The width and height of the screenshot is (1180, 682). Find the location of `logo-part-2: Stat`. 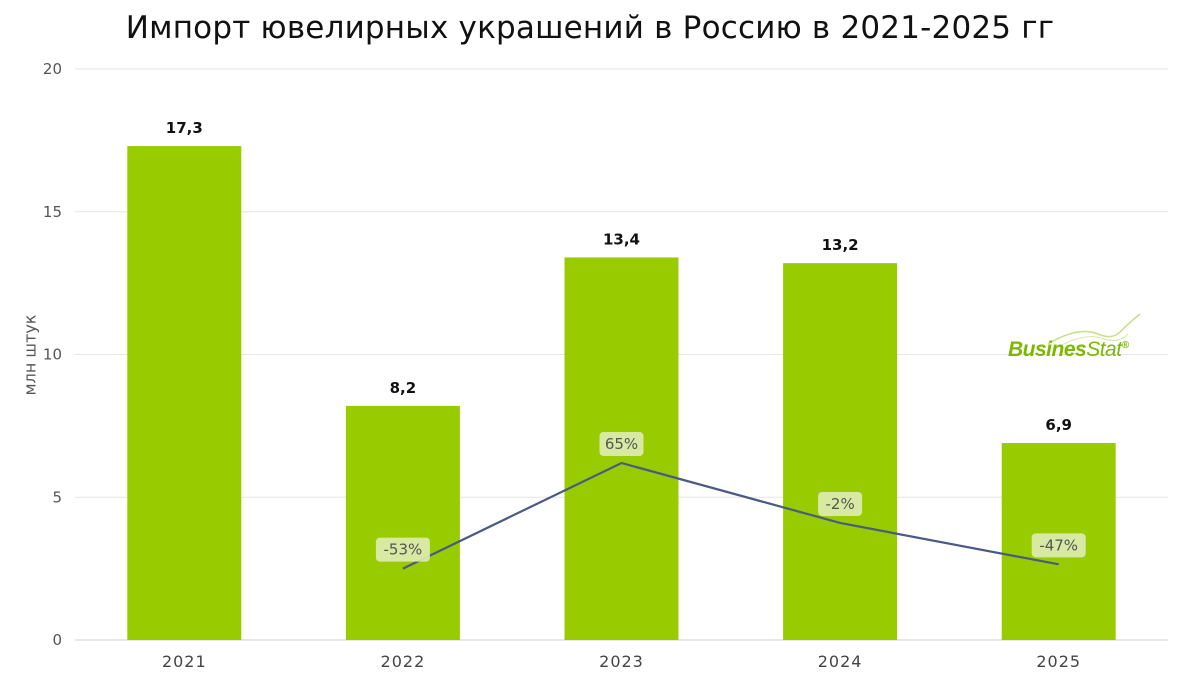

logo-part-2: Stat is located at coordinates (1104, 349).